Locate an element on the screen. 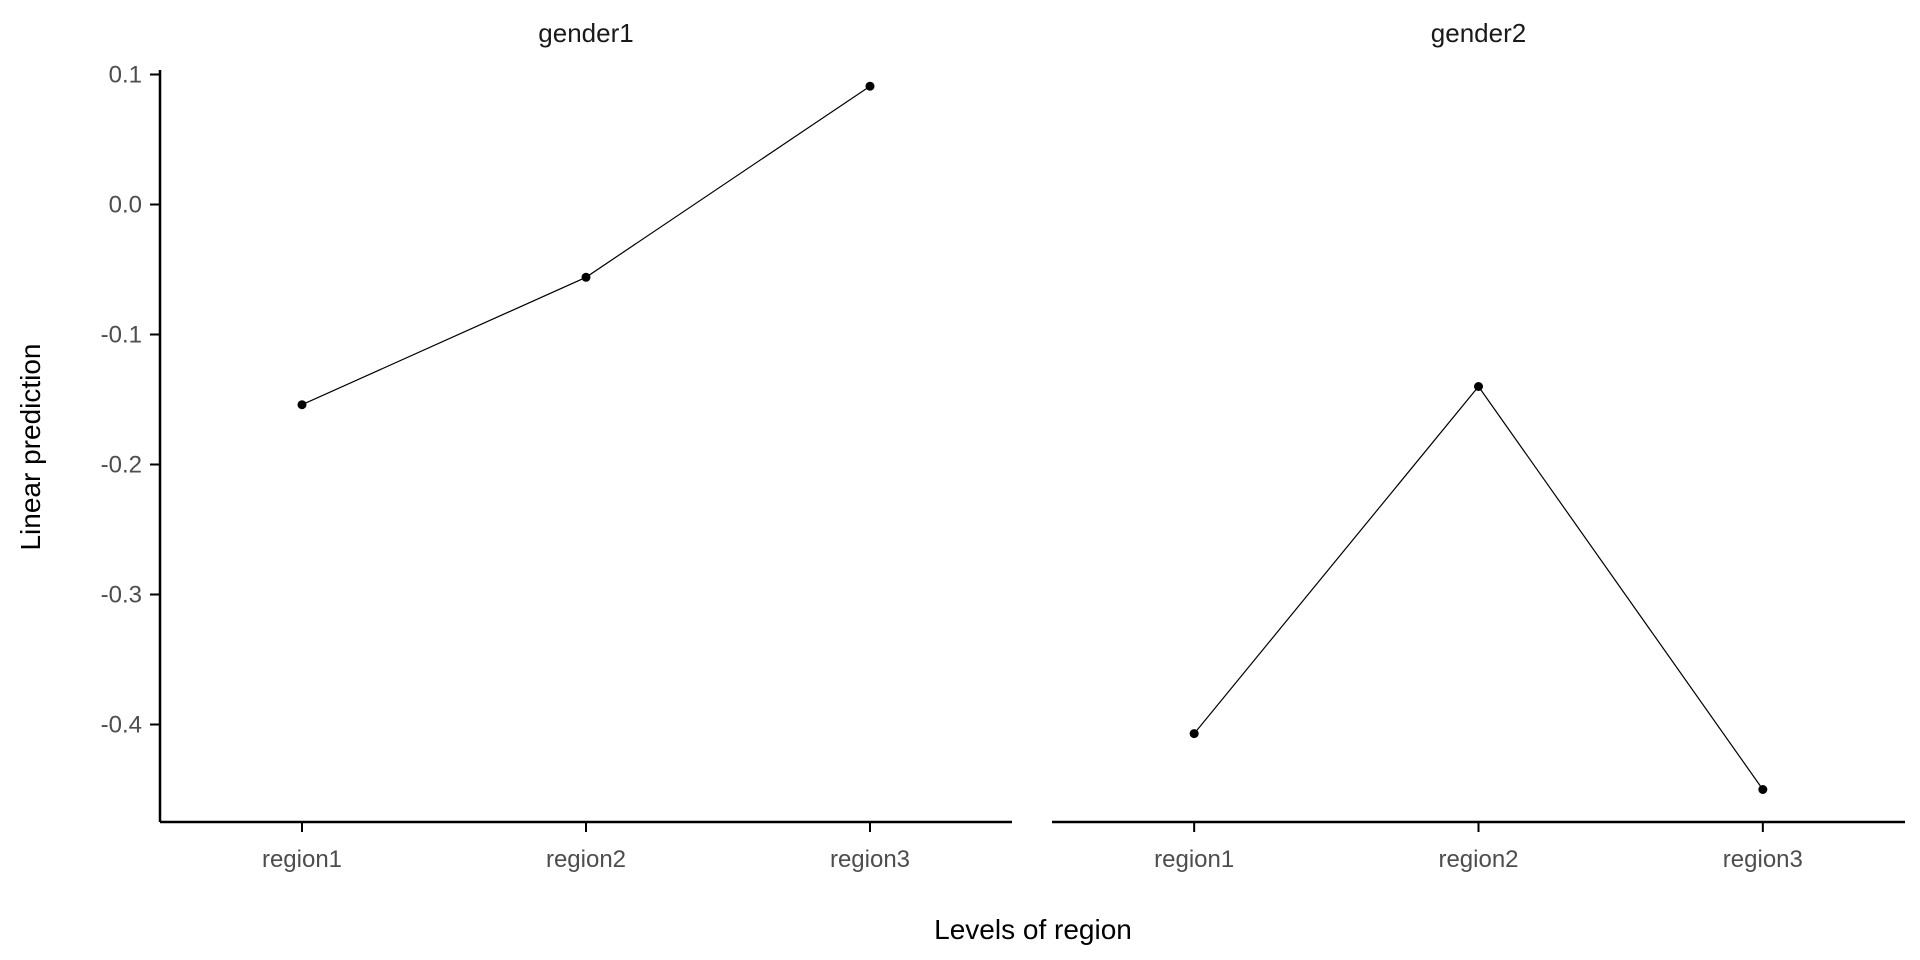 The image size is (1920, 960). y-tick-label: 0.1 is located at coordinates (125, 75).